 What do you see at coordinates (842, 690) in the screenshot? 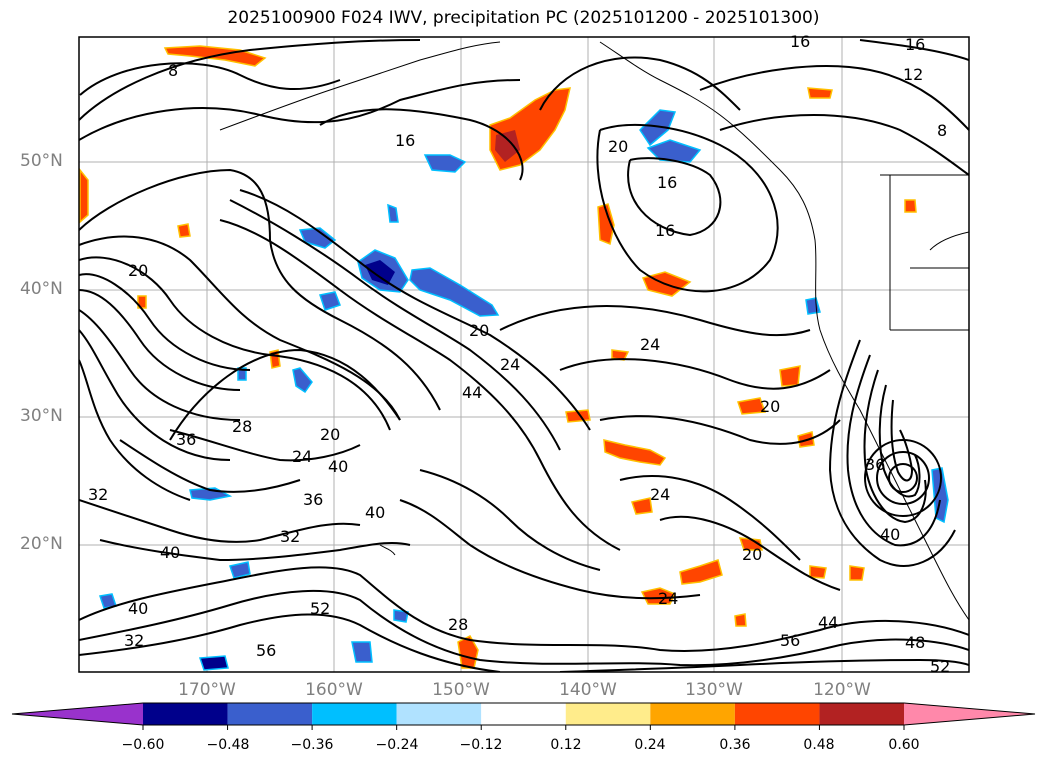
I see `lon-label-120w: 120°W` at bounding box center [842, 690].